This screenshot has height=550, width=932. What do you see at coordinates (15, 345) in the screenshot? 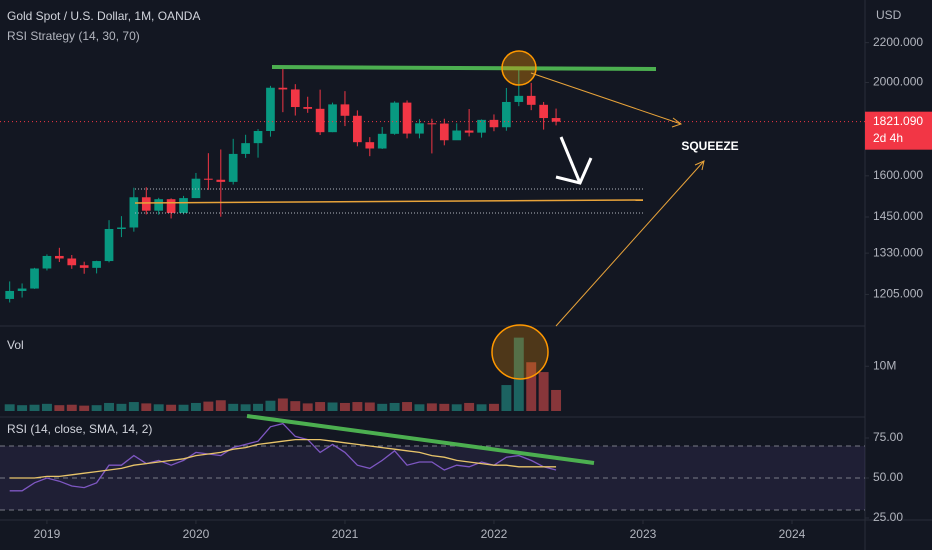
I see `volume-title: Vol` at bounding box center [15, 345].